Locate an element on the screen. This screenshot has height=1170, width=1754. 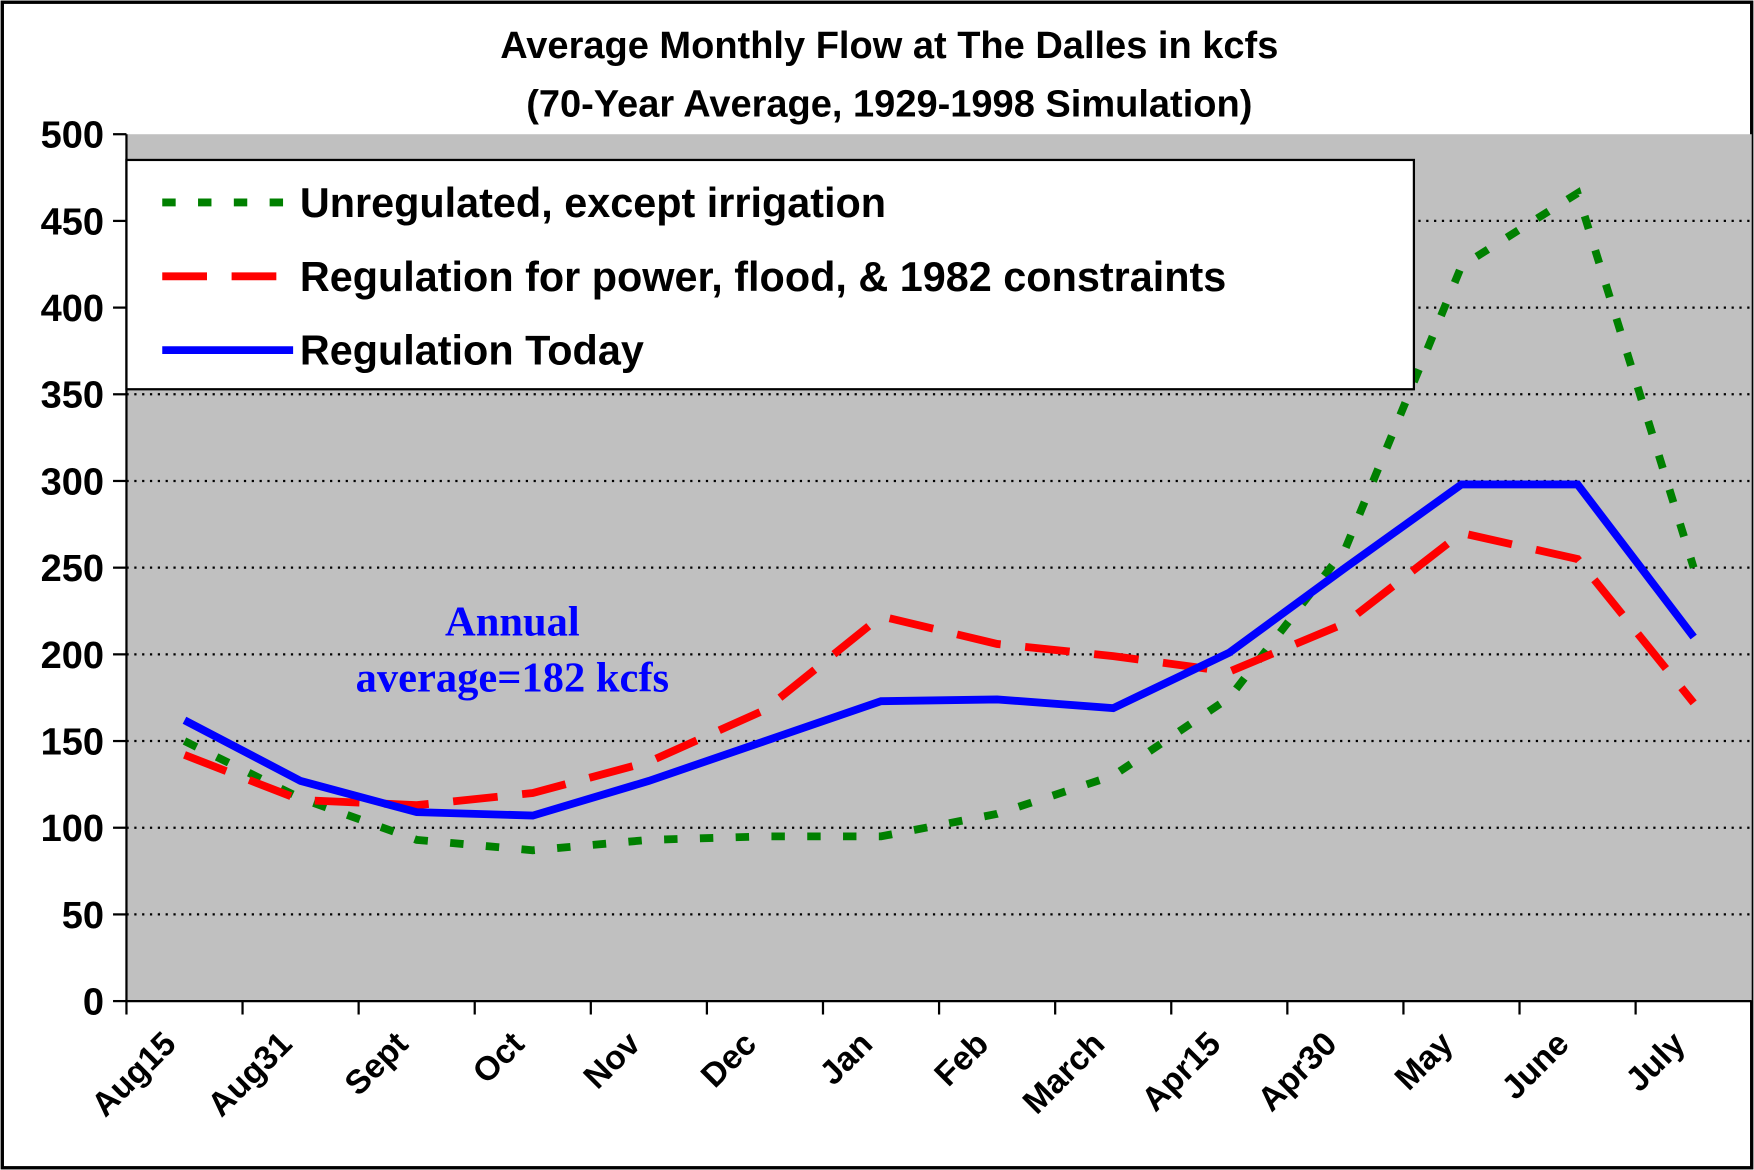
legend-label: Unregulated, except irrigation is located at coordinates (593, 203).